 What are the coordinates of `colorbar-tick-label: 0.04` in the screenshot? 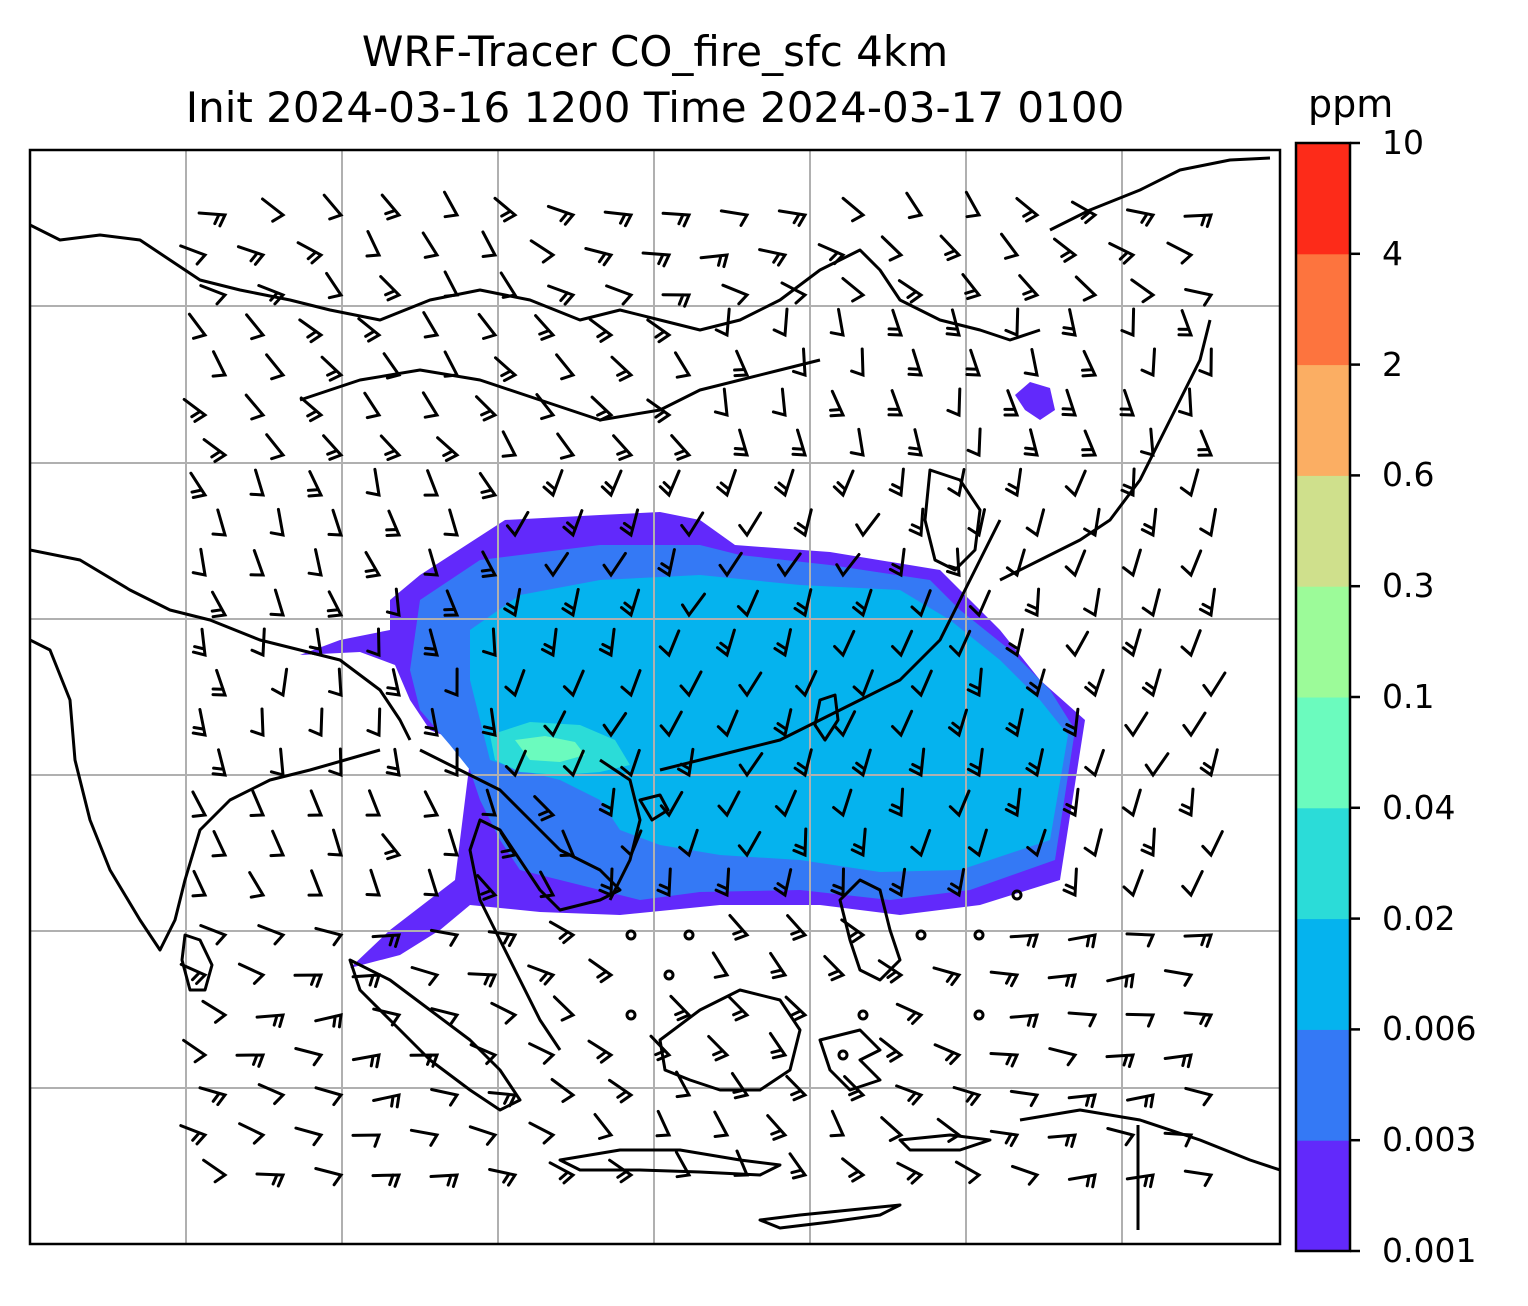 It's located at (1419, 807).